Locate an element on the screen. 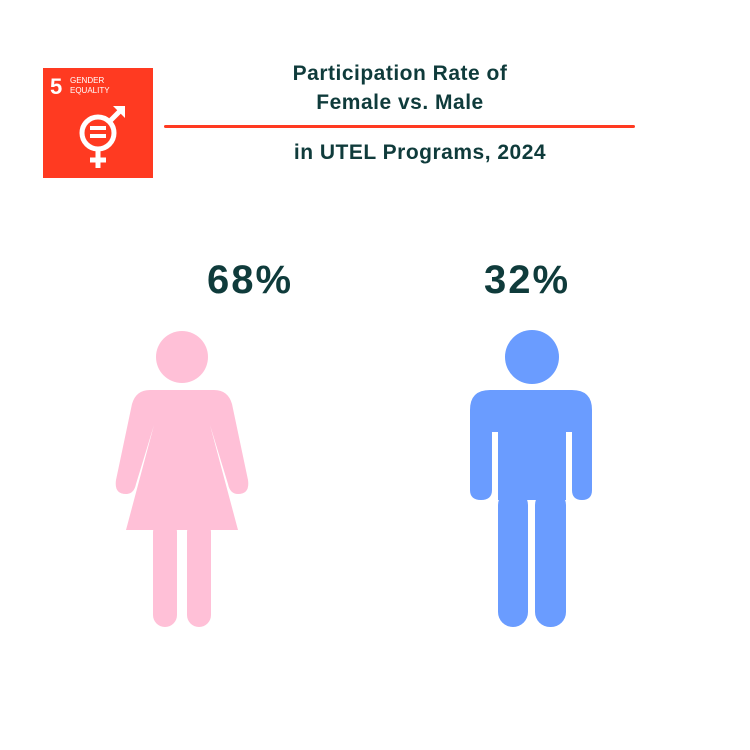  title-line-1: Participation Rate of is located at coordinates (400, 73).